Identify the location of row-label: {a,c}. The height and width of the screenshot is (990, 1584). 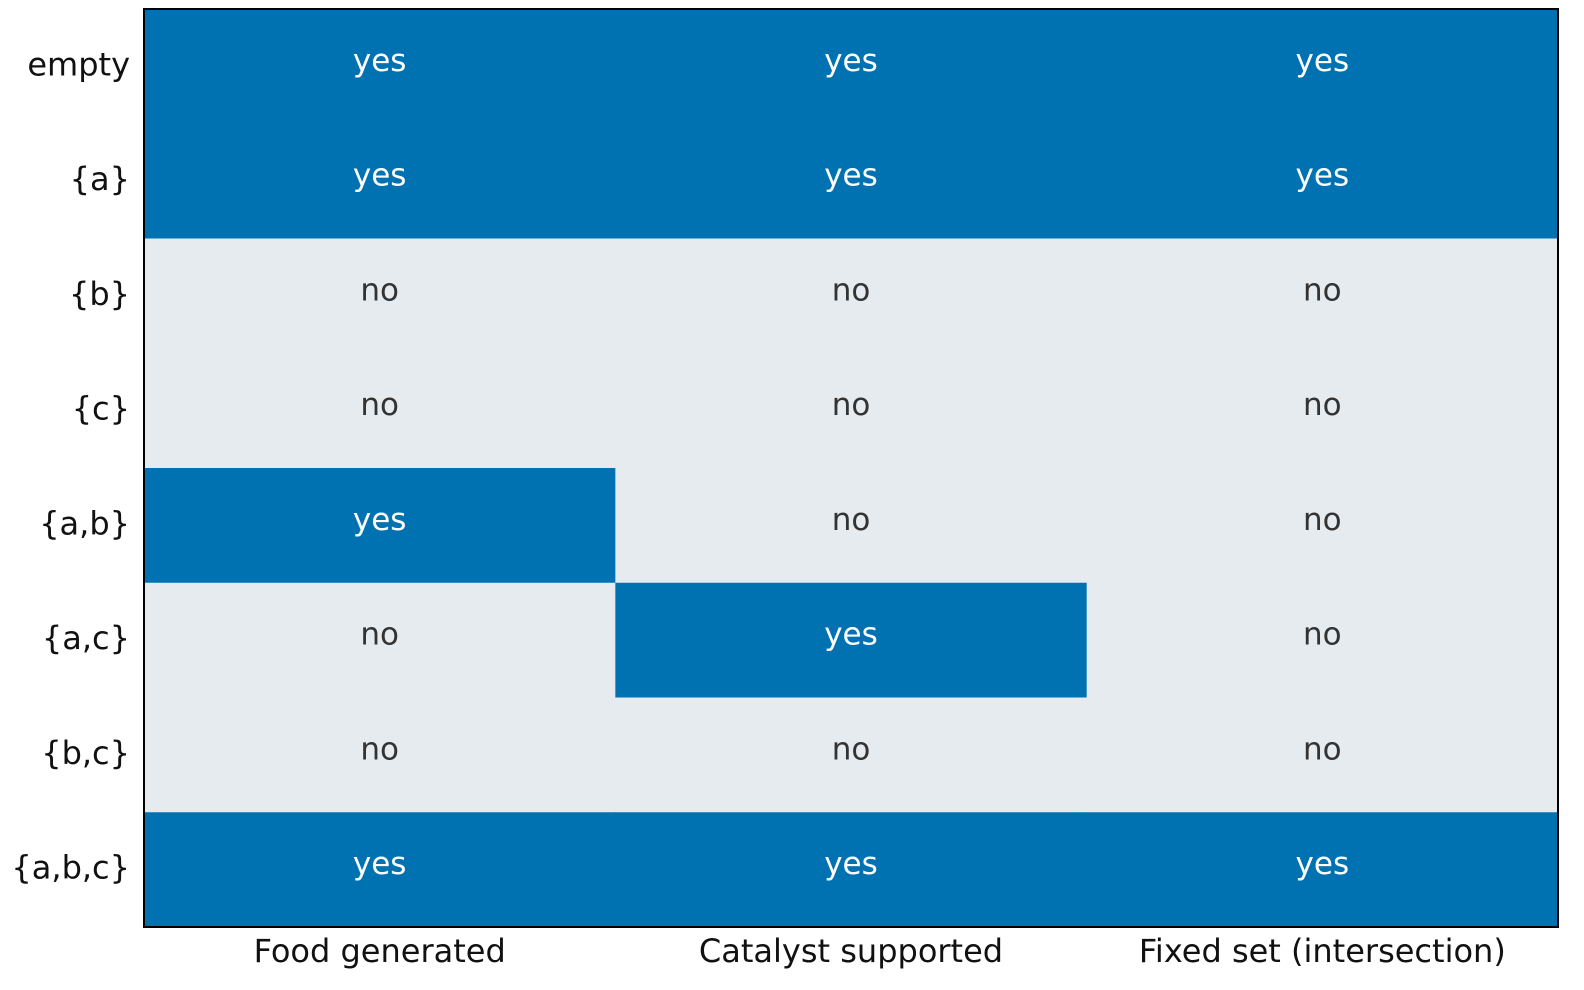
(86, 638).